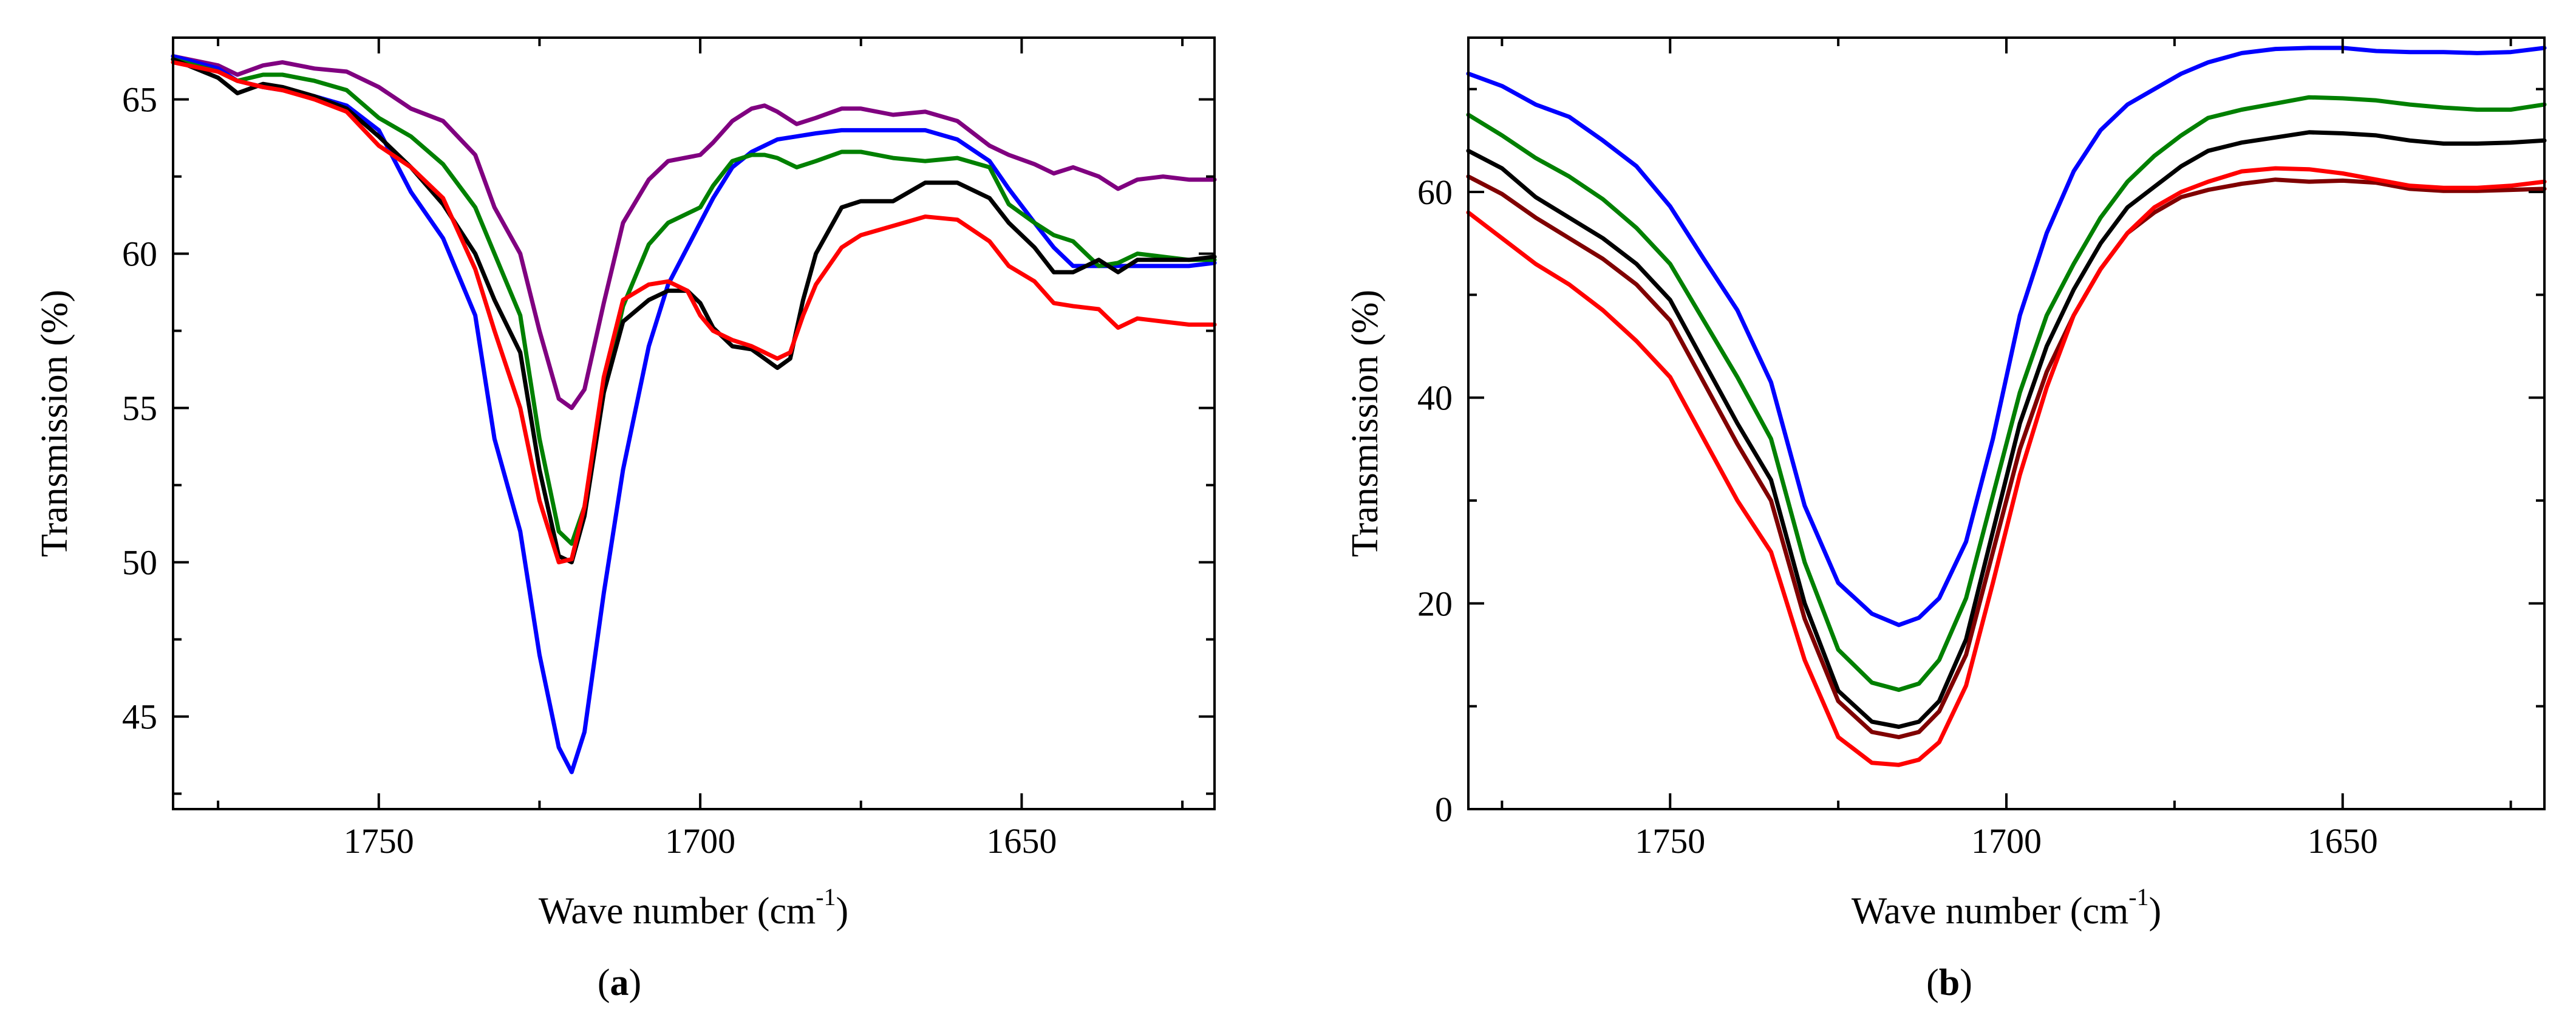 Image resolution: width=2576 pixels, height=1029 pixels. What do you see at coordinates (2343, 841) in the screenshot?
I see `panel-b-xtick-label: 1650` at bounding box center [2343, 841].